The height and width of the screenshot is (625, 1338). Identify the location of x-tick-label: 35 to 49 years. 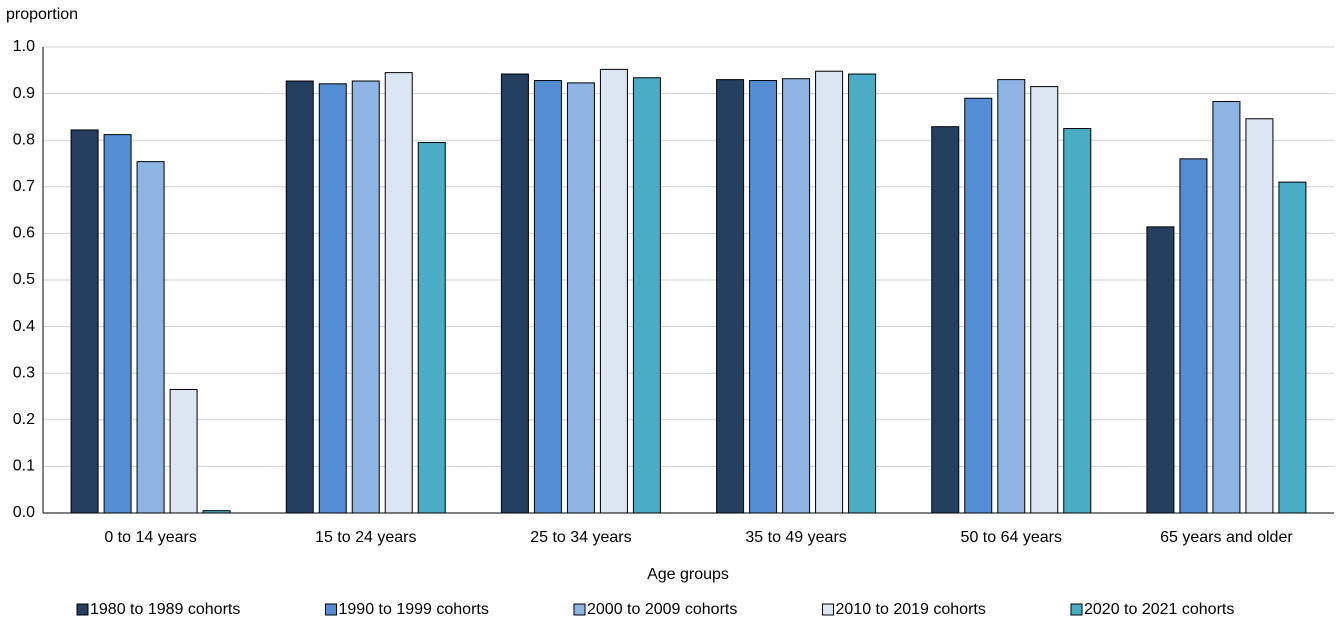
(795, 537).